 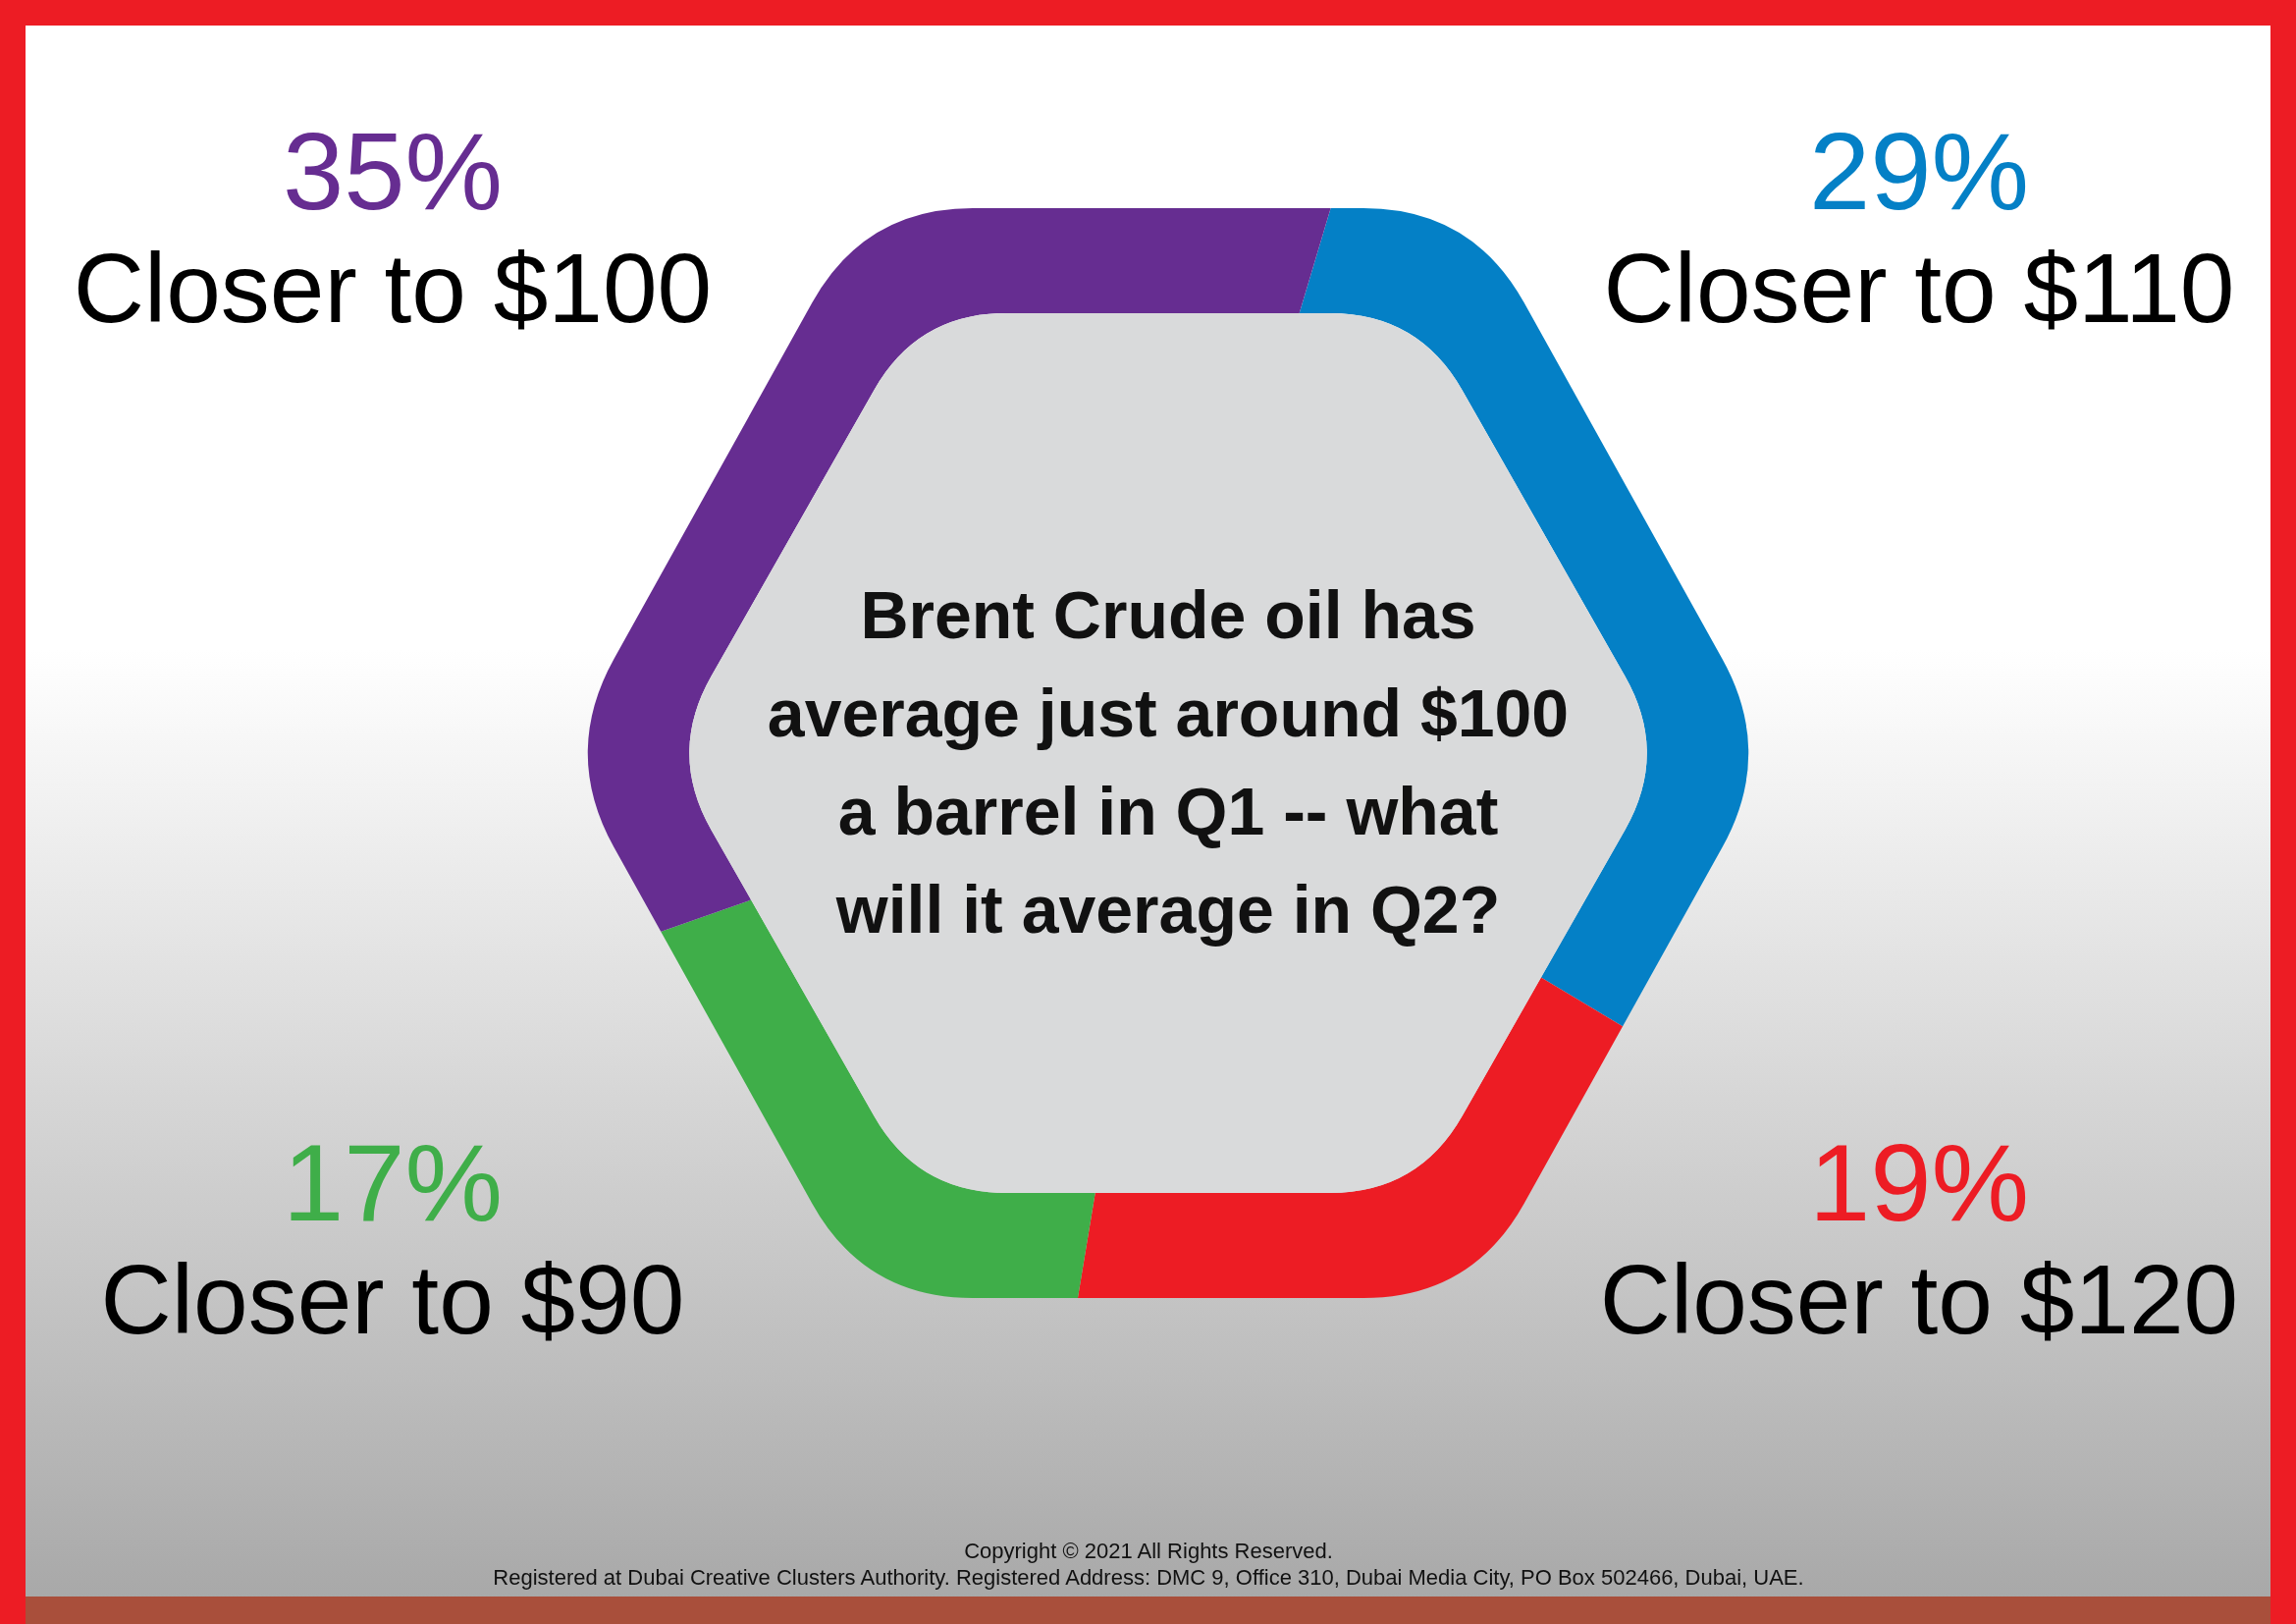 What do you see at coordinates (392, 1299) in the screenshot?
I see `slice-label: Closer to $90` at bounding box center [392, 1299].